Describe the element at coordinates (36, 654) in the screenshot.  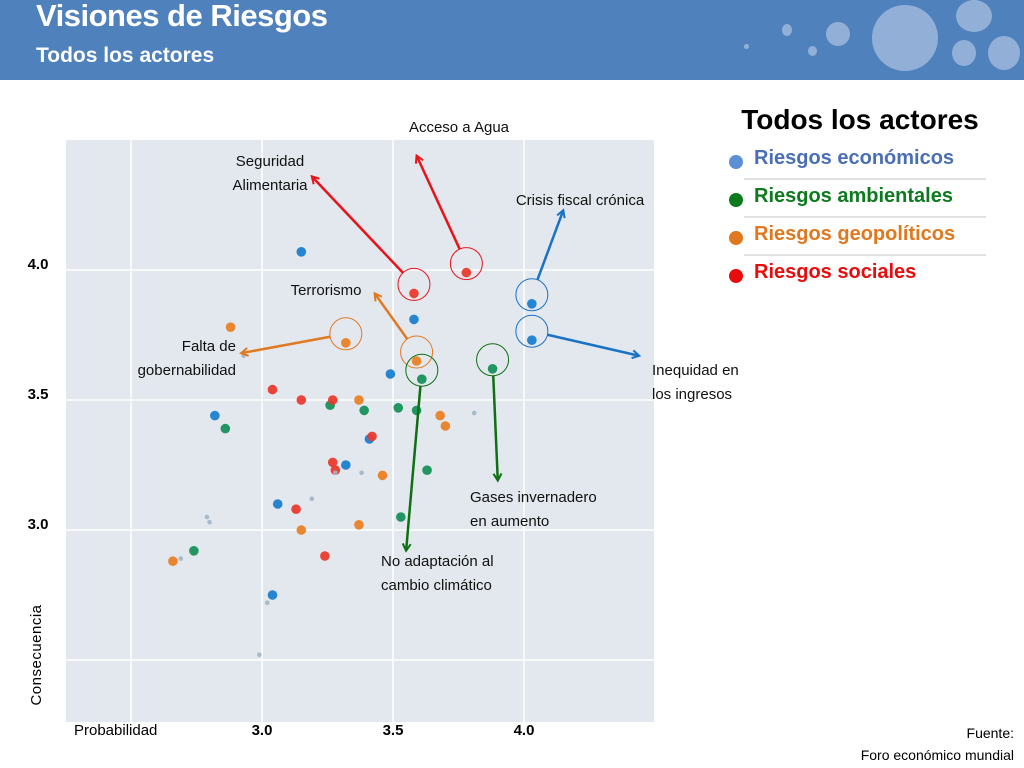
I see `y-axis-label: Consecuencia` at that location.